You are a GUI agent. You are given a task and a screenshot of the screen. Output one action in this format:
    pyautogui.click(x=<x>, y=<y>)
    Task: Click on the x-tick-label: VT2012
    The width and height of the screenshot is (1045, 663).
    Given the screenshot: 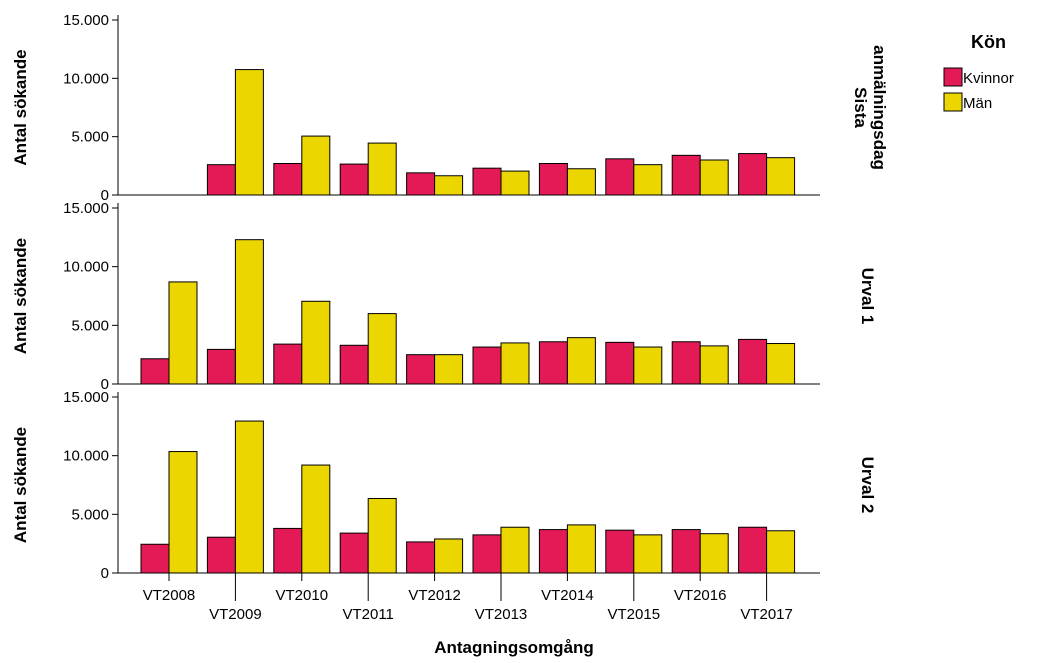 What is the action you would take?
    pyautogui.click(x=434, y=595)
    